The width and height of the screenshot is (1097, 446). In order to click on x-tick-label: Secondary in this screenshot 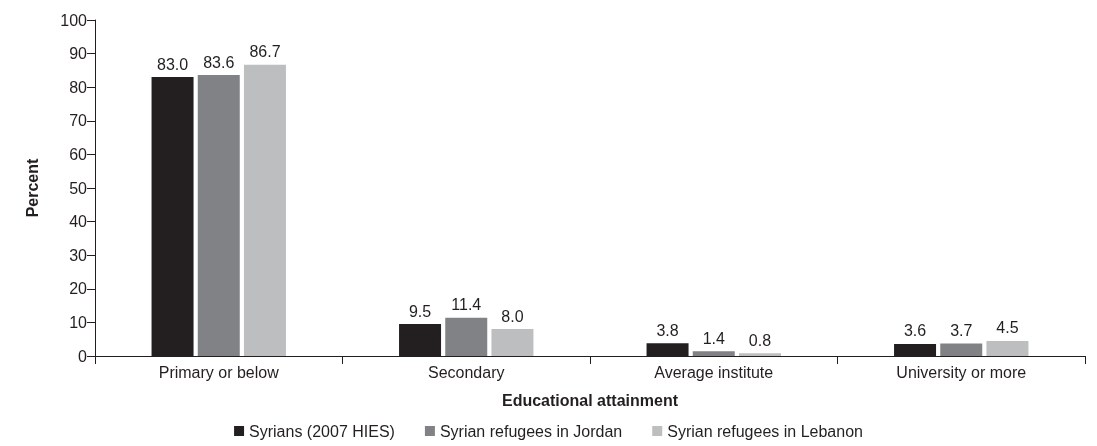, I will do `click(466, 372)`.